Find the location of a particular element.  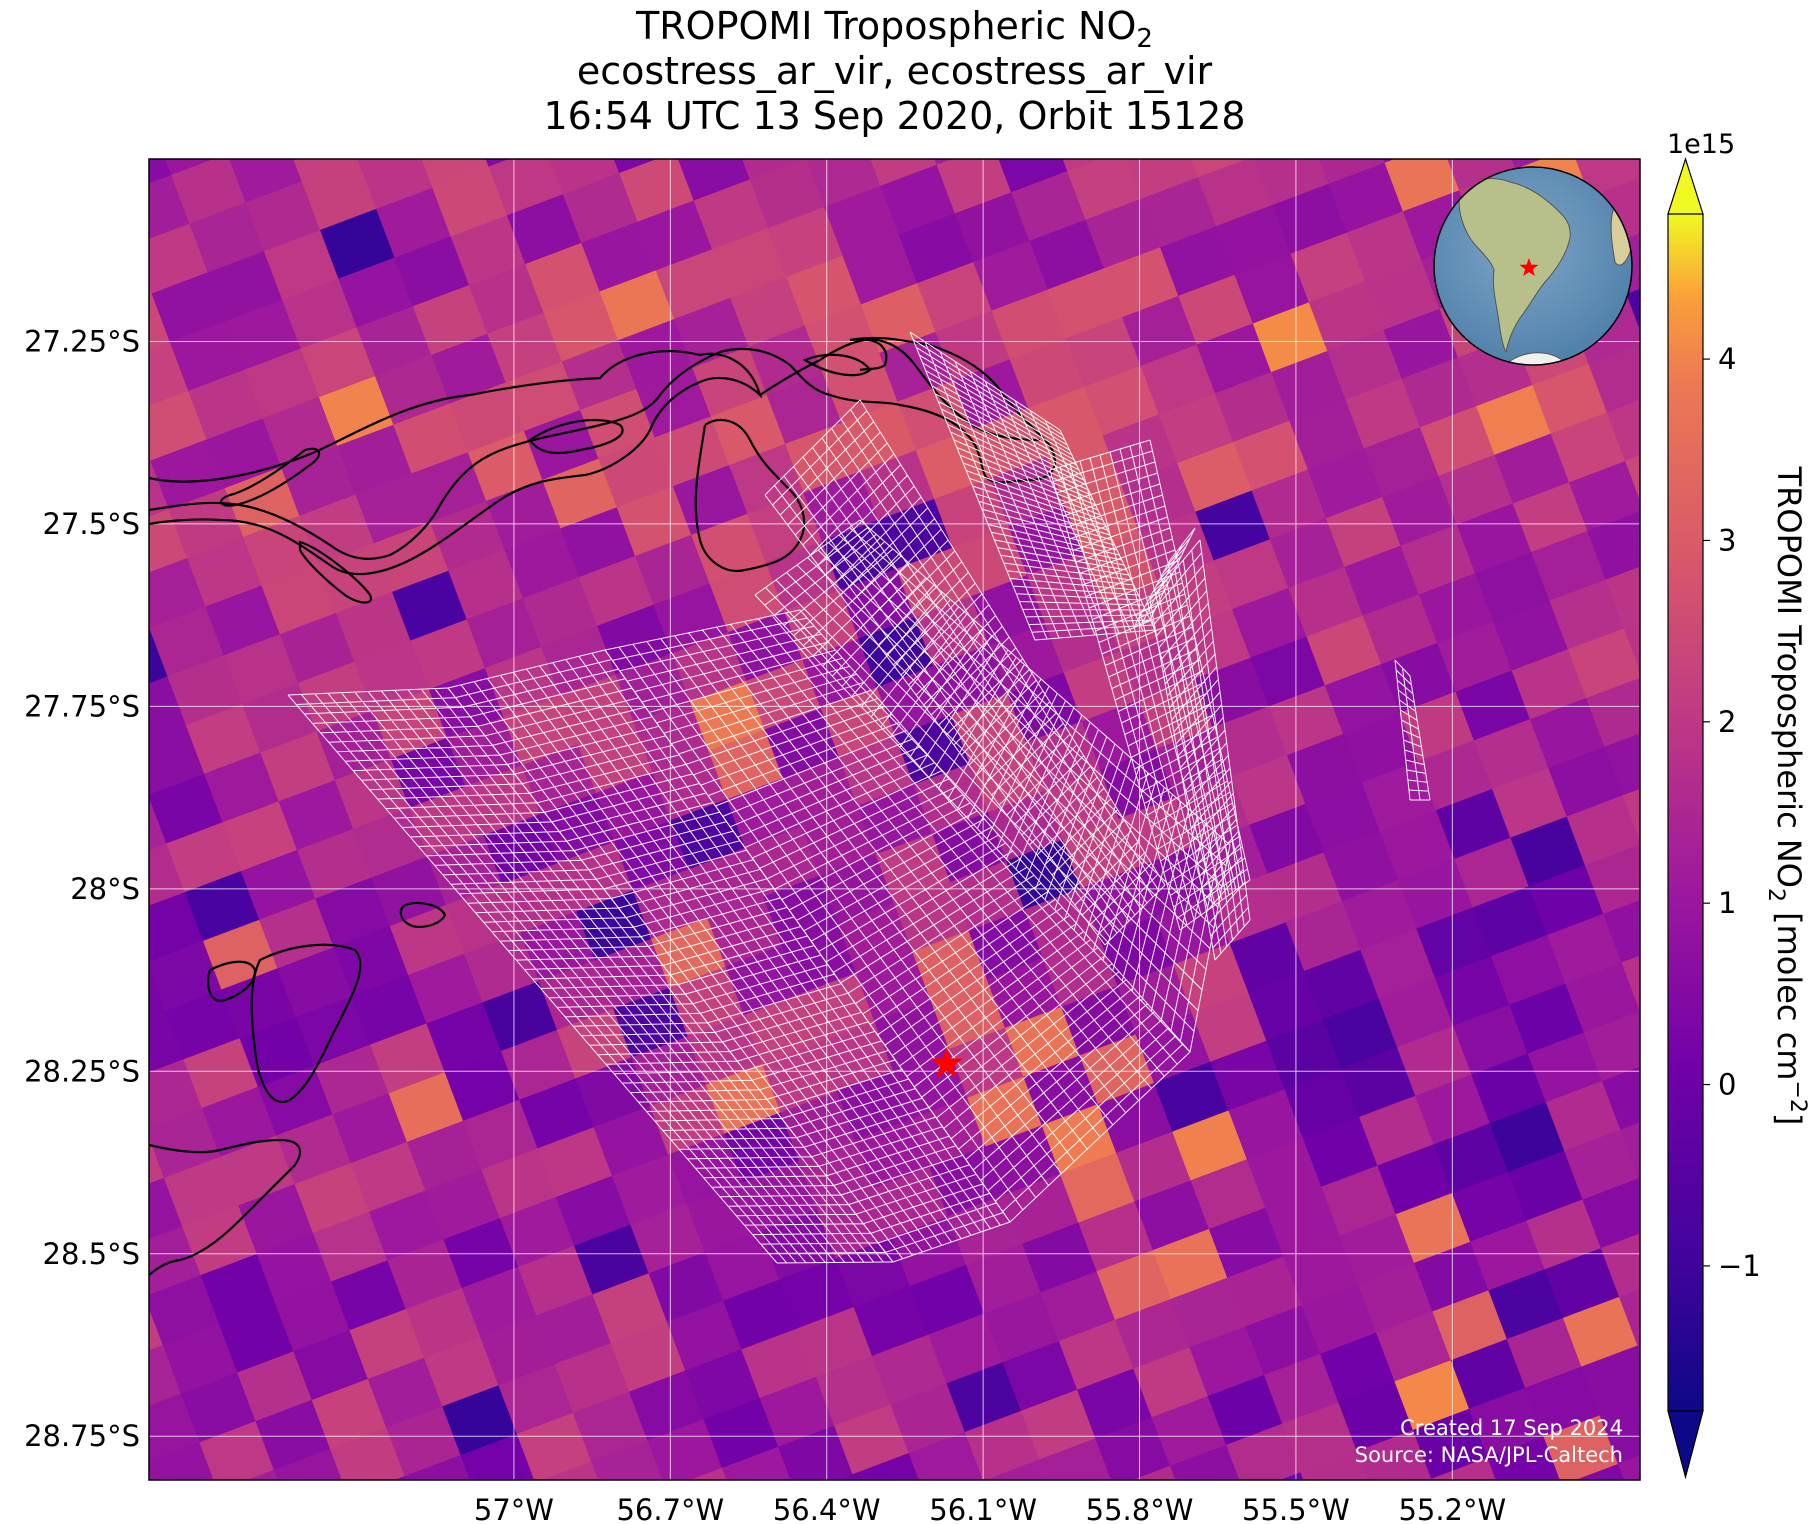

latitude-tick-label: 28.5°S is located at coordinates (91, 1254).